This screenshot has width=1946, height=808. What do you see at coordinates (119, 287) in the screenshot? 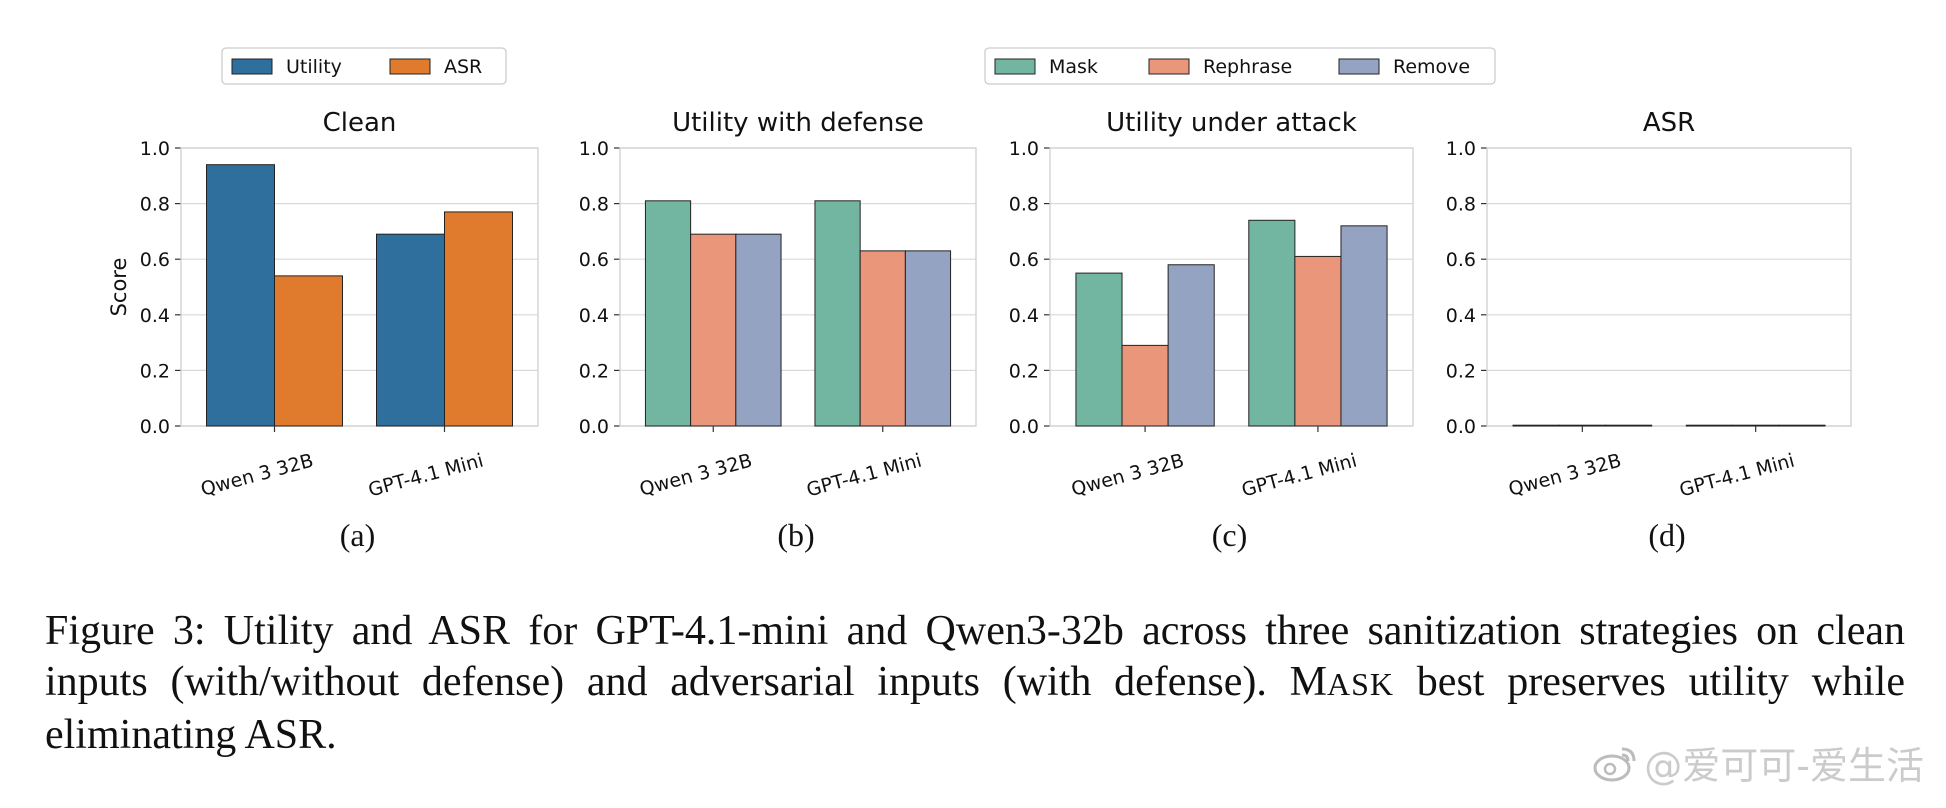
I see `y-axis-label: Score` at bounding box center [119, 287].